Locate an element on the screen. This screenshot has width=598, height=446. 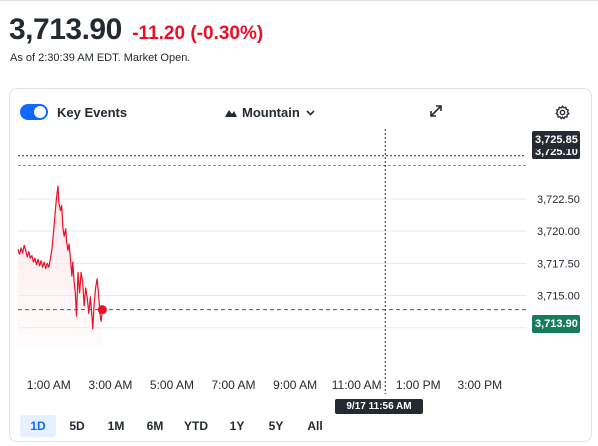
key-events-label: Key Events is located at coordinates (92, 112).